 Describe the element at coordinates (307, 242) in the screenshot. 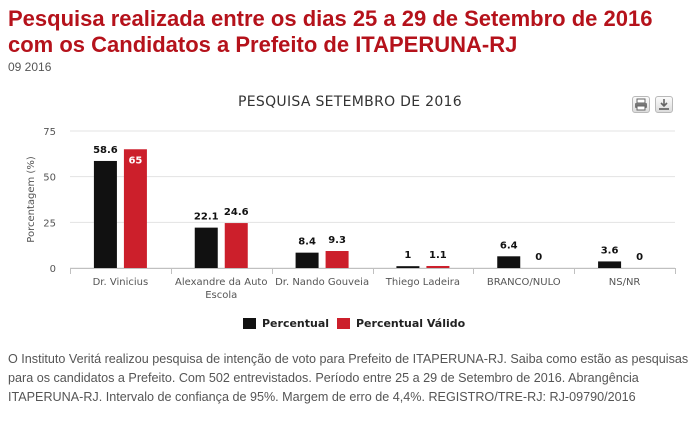

I see `data-label: 8.4` at that location.